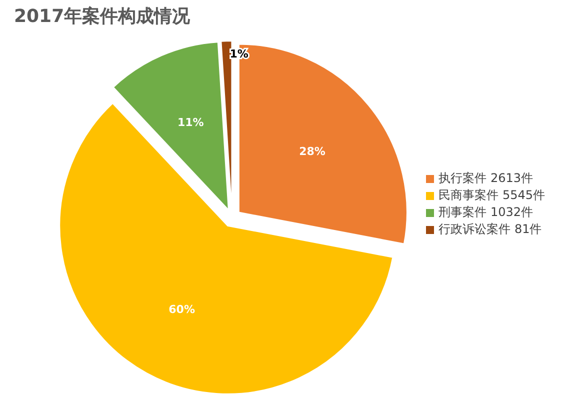  I want to click on data-label: 60%, so click(181, 309).